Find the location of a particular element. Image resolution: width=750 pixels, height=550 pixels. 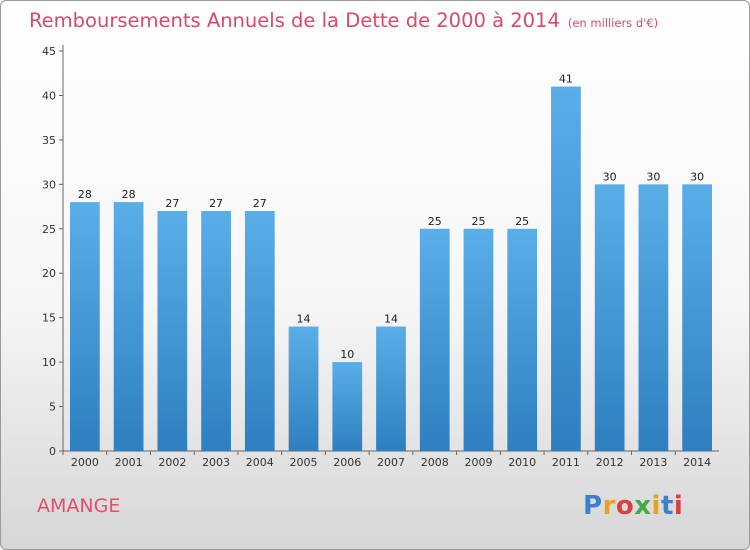

x-tick-label: 2000 is located at coordinates (85, 462).